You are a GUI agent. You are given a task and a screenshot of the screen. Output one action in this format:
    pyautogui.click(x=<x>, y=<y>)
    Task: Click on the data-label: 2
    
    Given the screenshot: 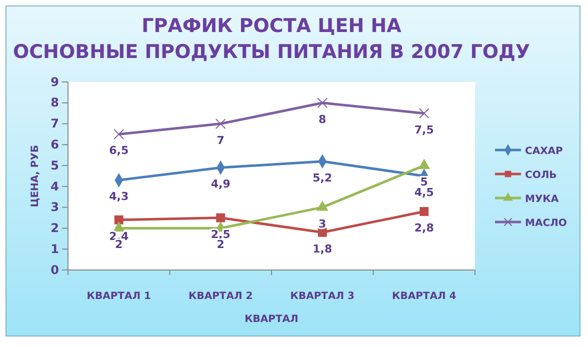 What is the action you would take?
    pyautogui.click(x=220, y=245)
    